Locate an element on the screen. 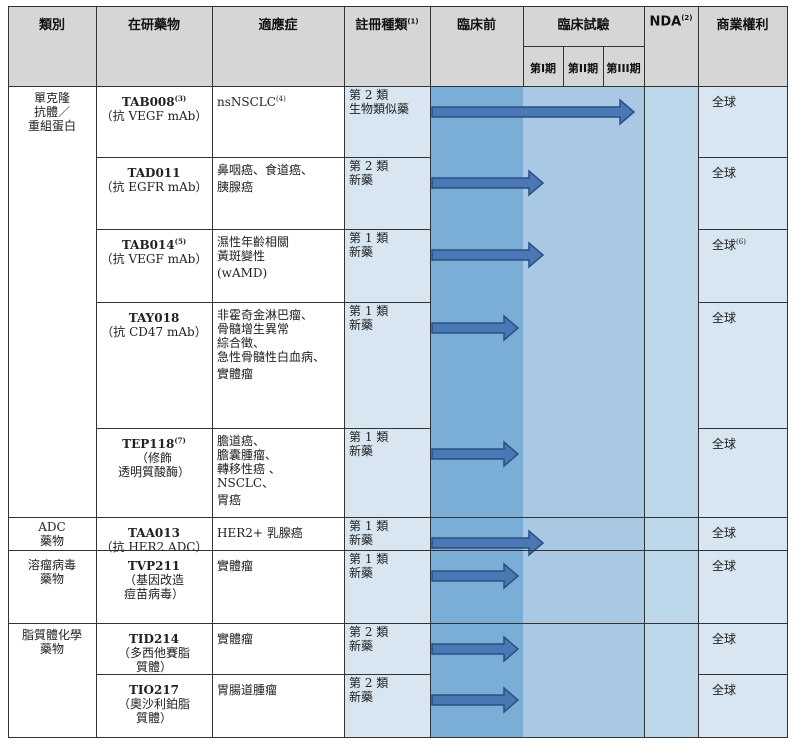 Image resolution: width=795 pixels, height=748 pixels. drug-cell: TIO217 （奧沙利鉑脂 質體） is located at coordinates (154, 702).